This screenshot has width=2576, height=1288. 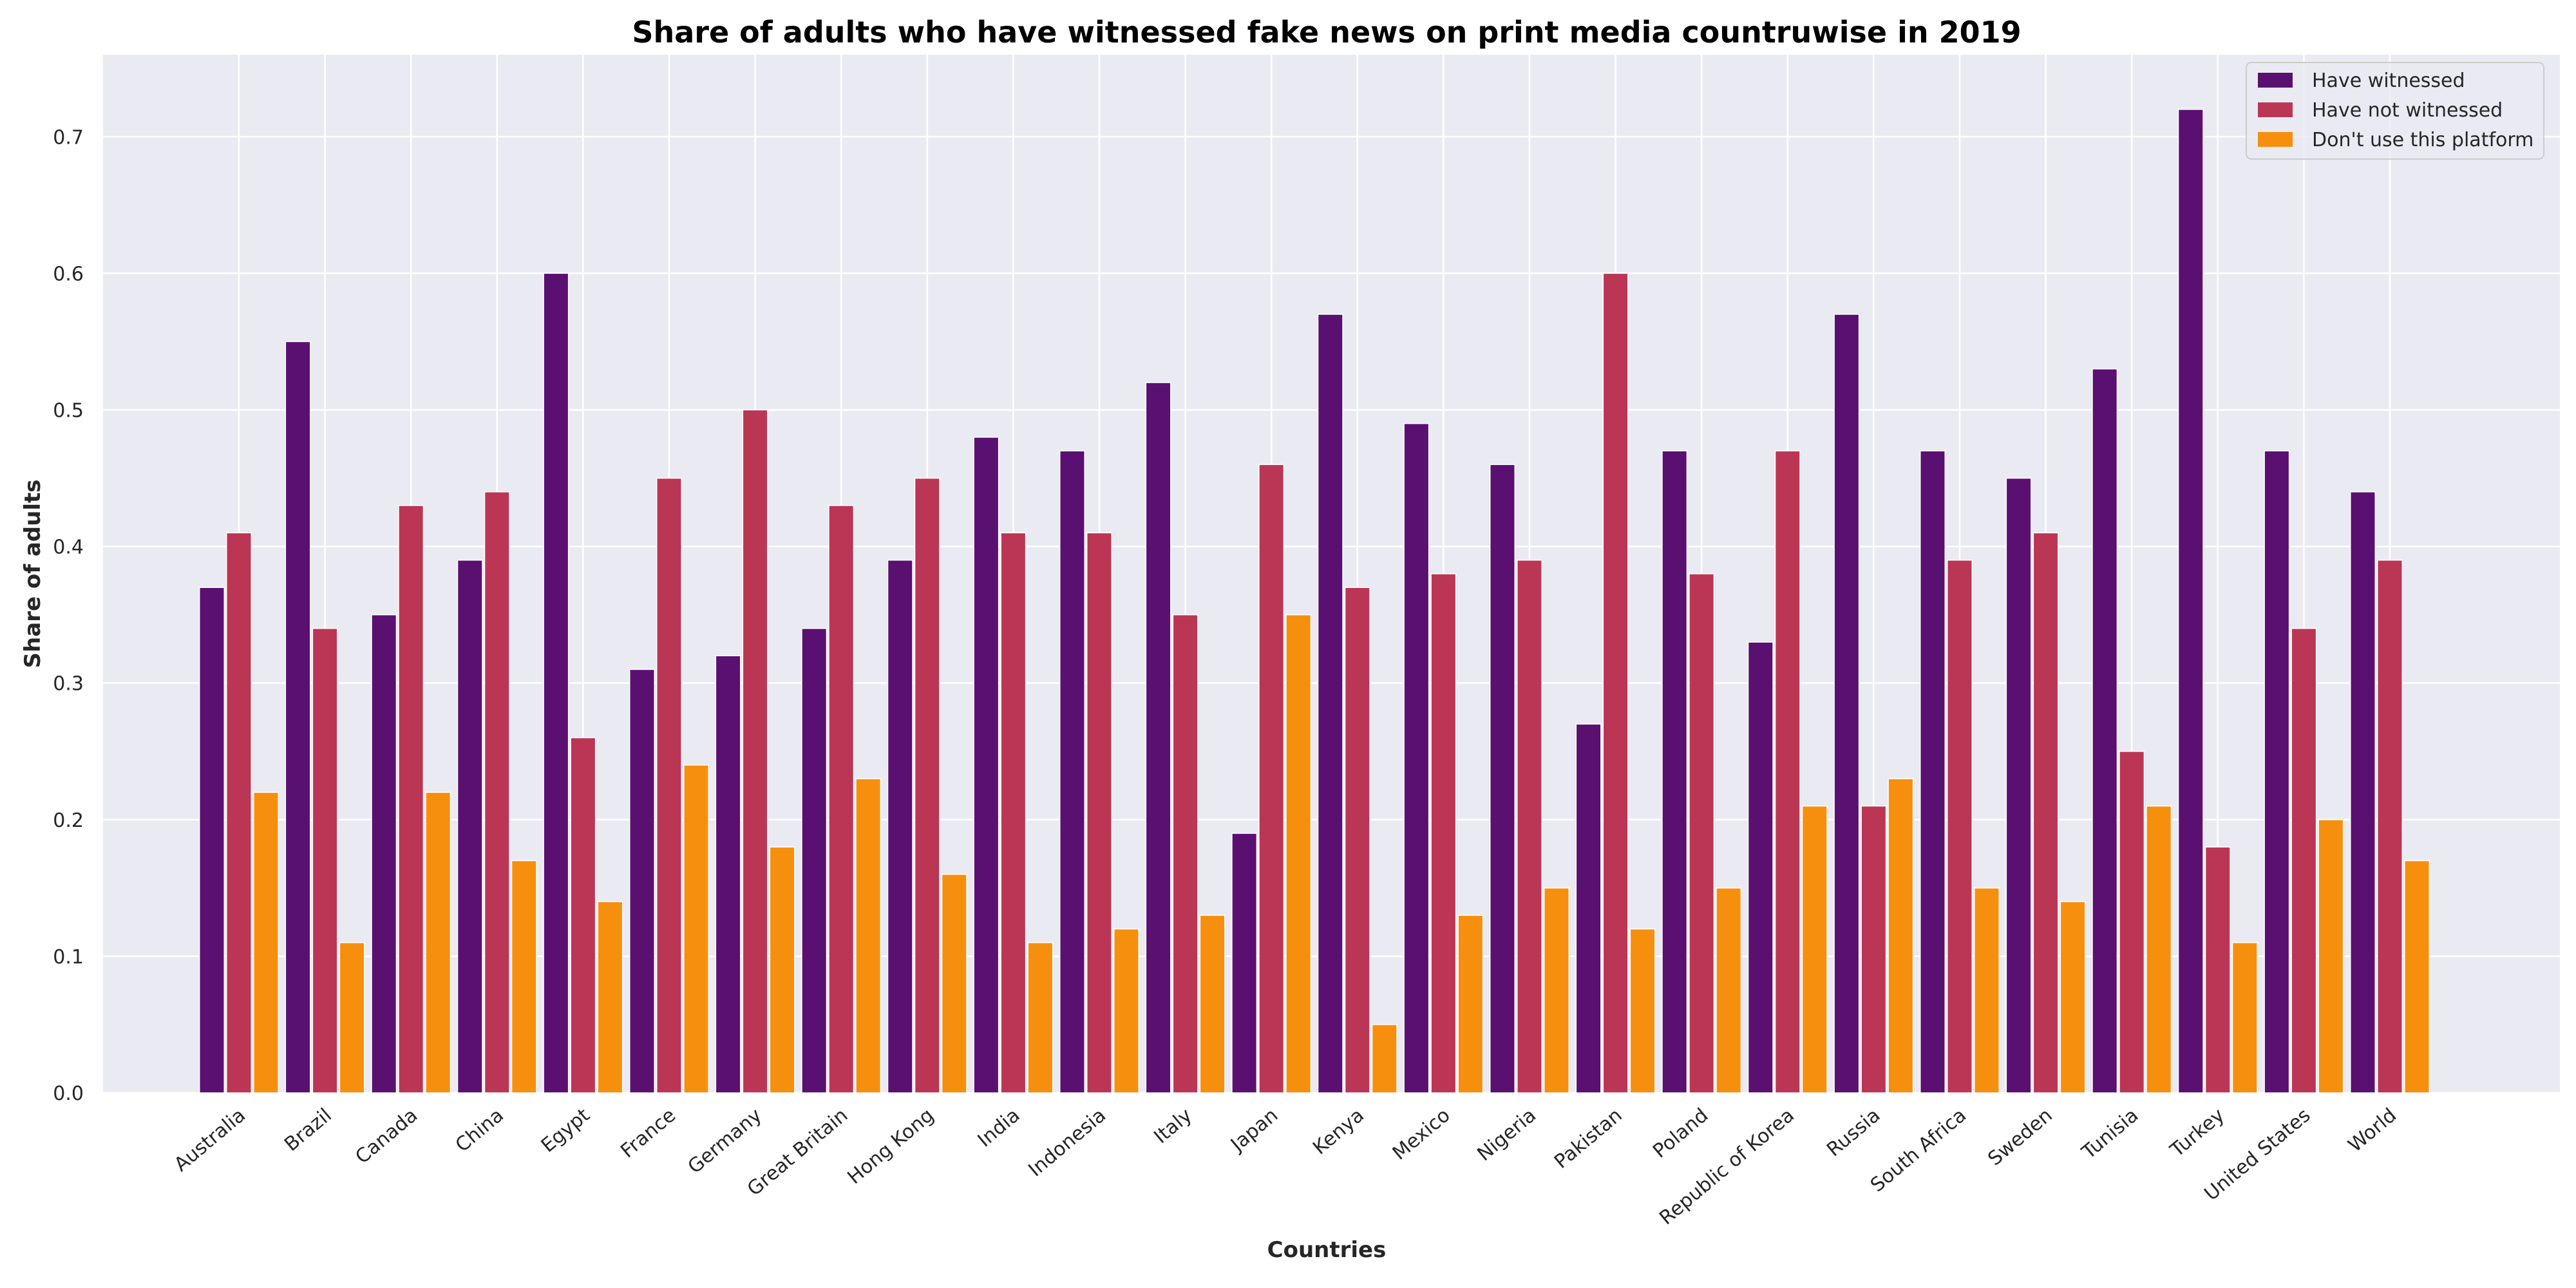 What do you see at coordinates (68, 274) in the screenshot?
I see `y-tick-label: 0.6` at bounding box center [68, 274].